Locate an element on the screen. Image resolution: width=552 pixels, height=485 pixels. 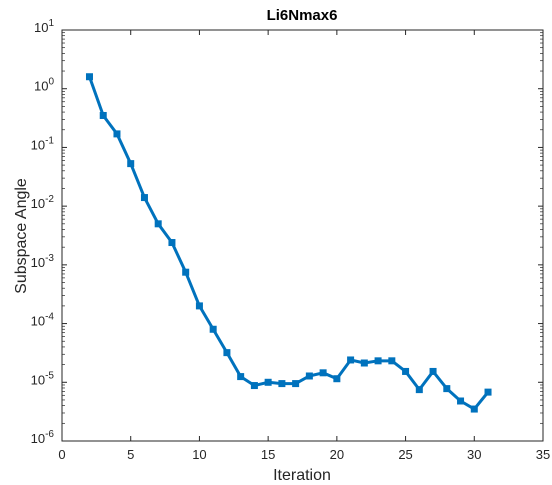
y-tick-label-exponent: 1 is located at coordinates (51, 23).